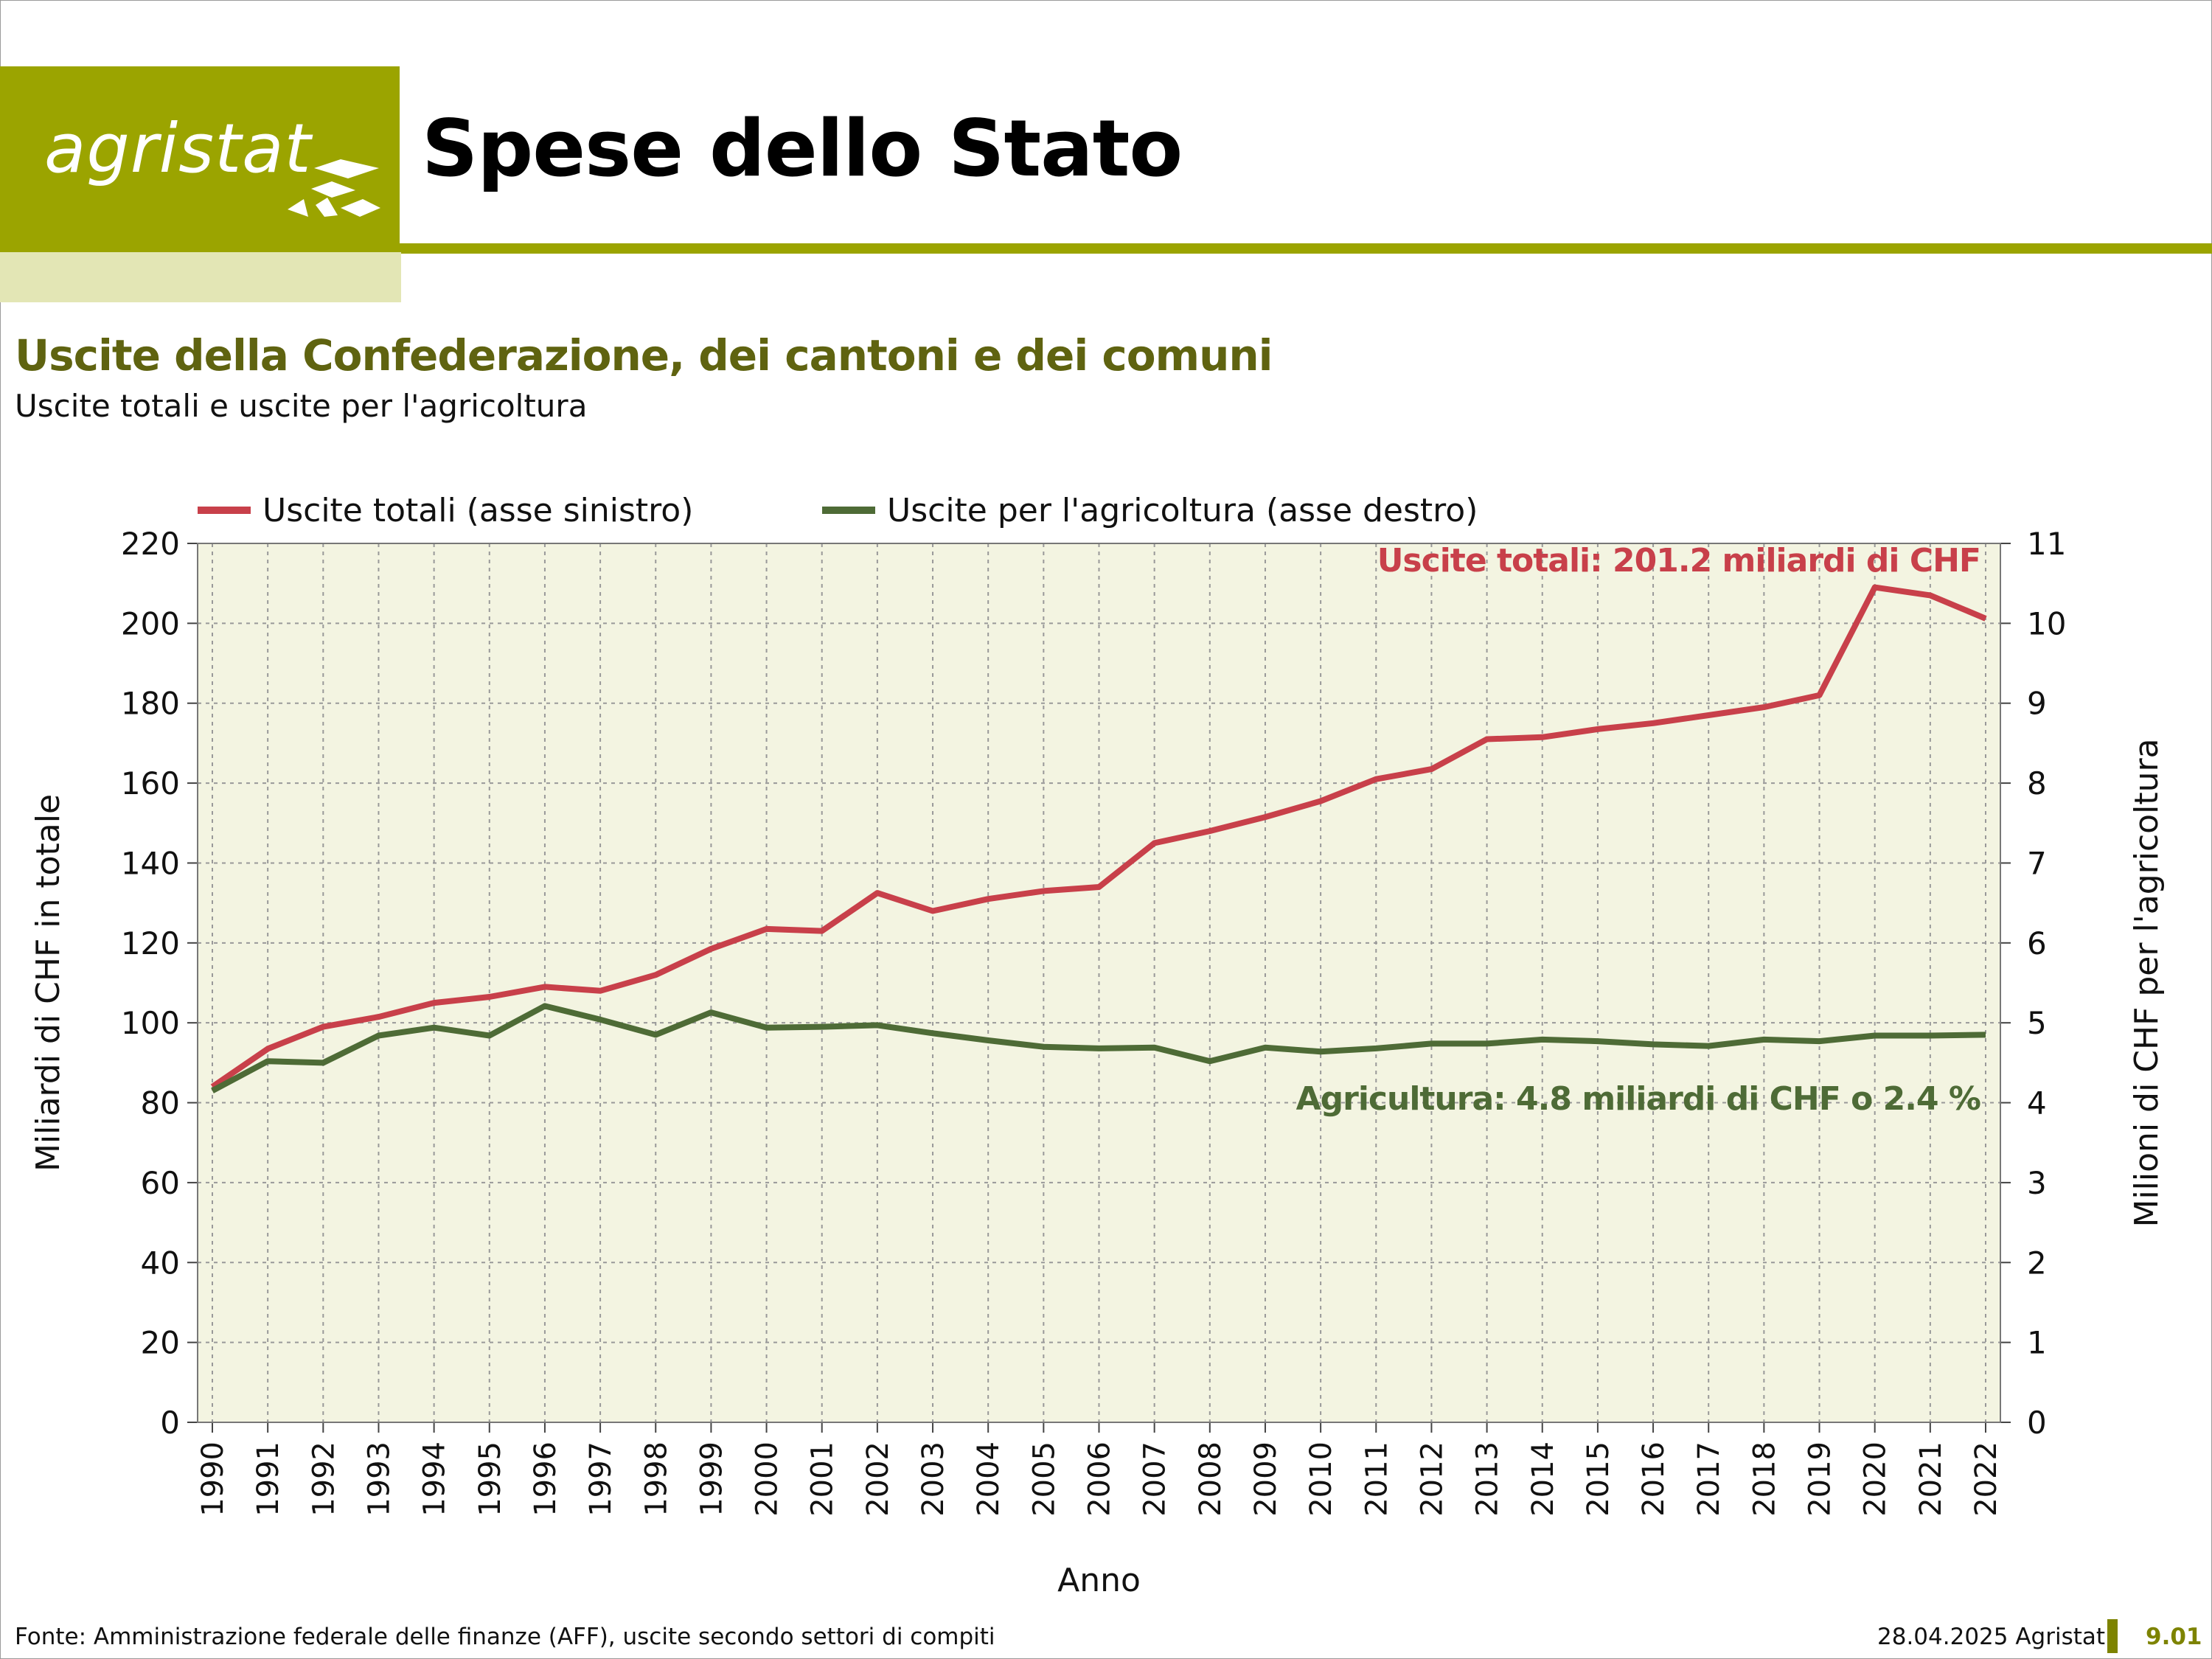  What do you see at coordinates (1266, 1479) in the screenshot?
I see `tick-label-x: 2009` at bounding box center [1266, 1479].